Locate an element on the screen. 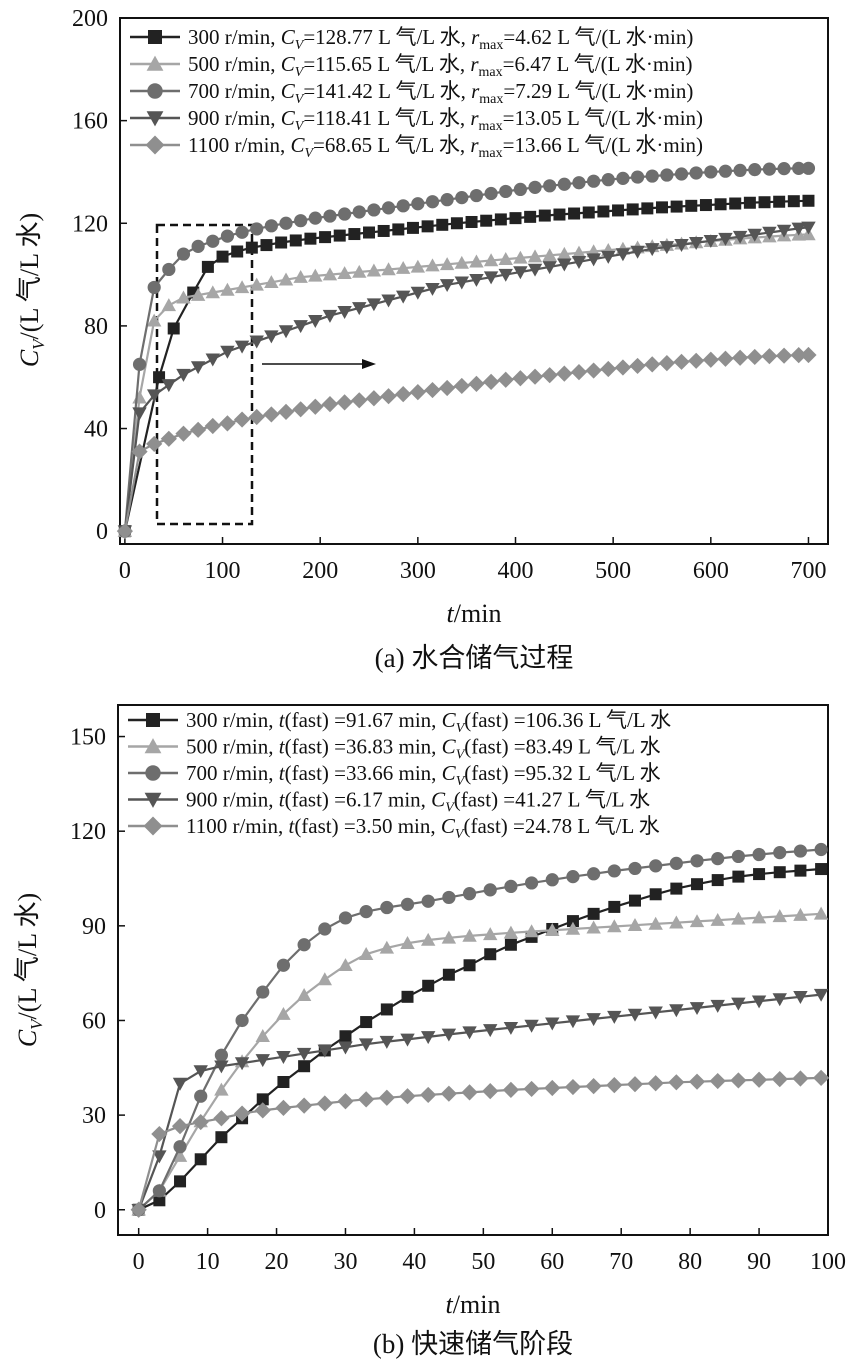 The height and width of the screenshot is (1366, 853). chart-a-xlabel: t/min is located at coordinates (474, 613).